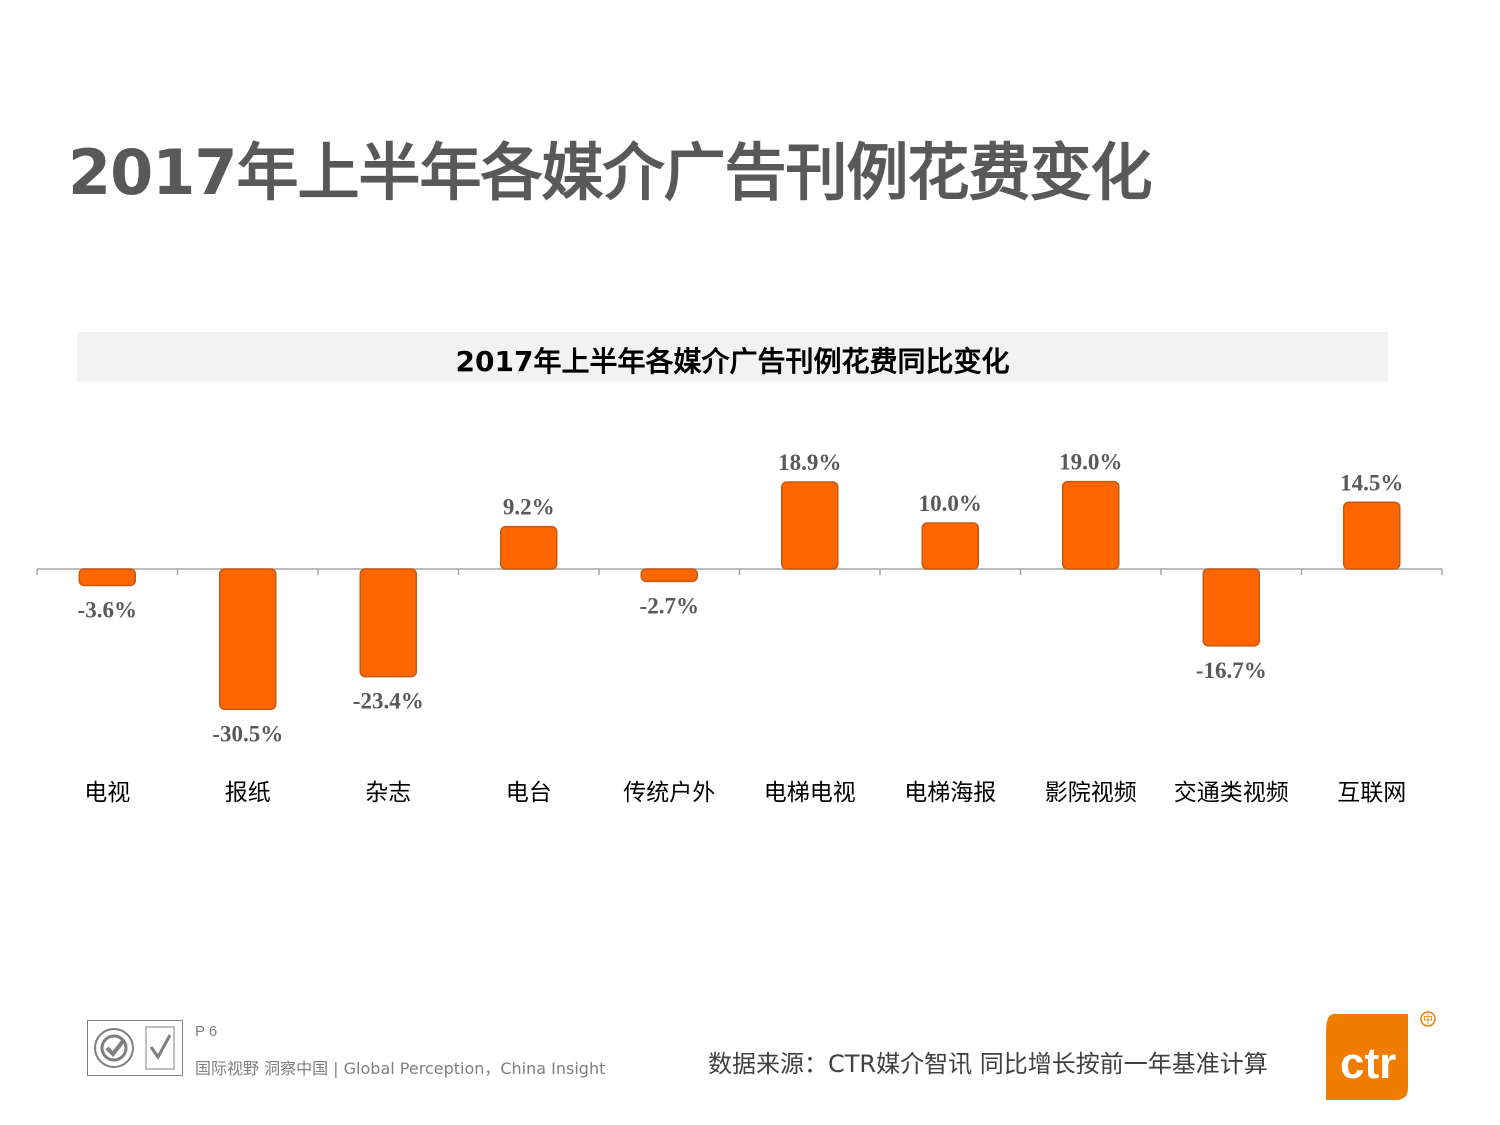 The image size is (1500, 1125). I want to click on category-label: 电梯海报, so click(950, 793).